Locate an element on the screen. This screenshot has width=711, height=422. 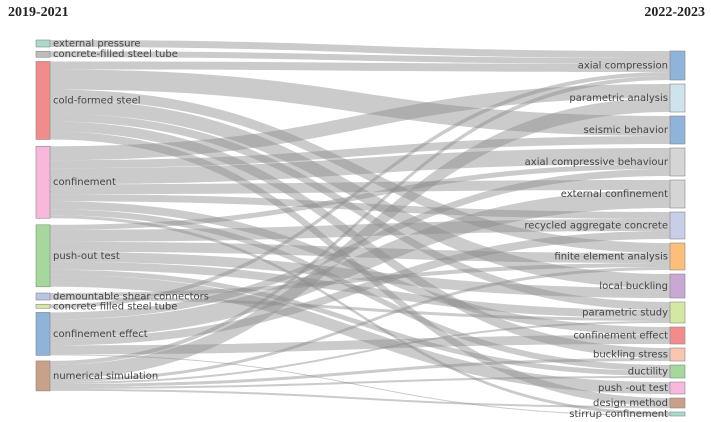
right-node-label: local buckling is located at coordinates (633, 286).